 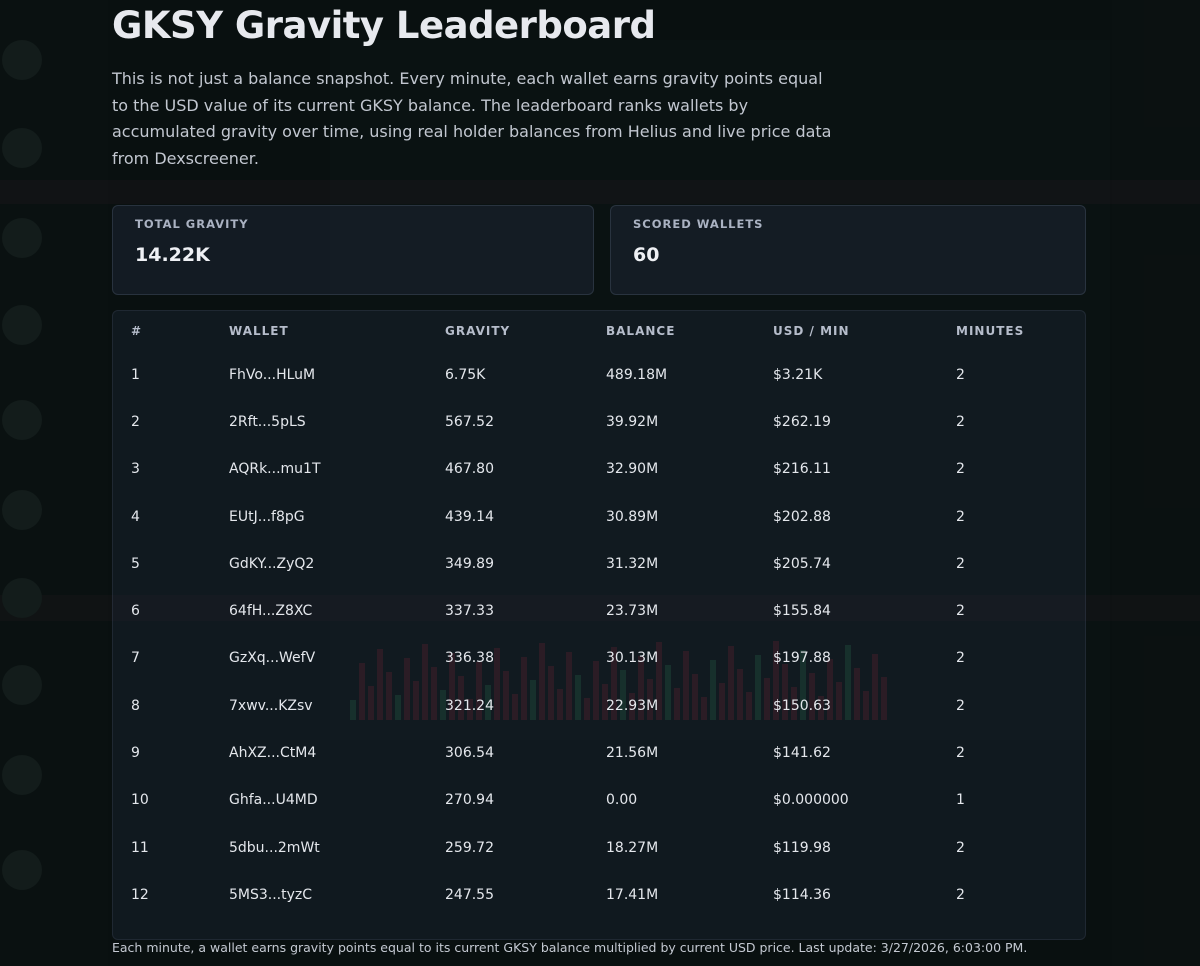 I want to click on usd-per-min-cell: $262.19, so click(x=802, y=421).